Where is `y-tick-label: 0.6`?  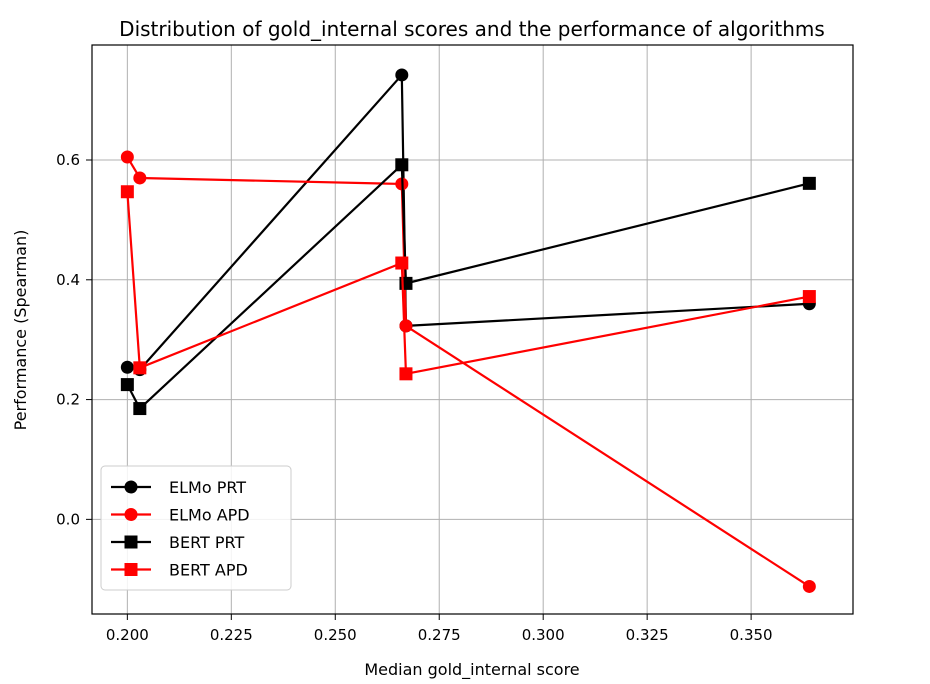
y-tick-label: 0.6 is located at coordinates (68, 160).